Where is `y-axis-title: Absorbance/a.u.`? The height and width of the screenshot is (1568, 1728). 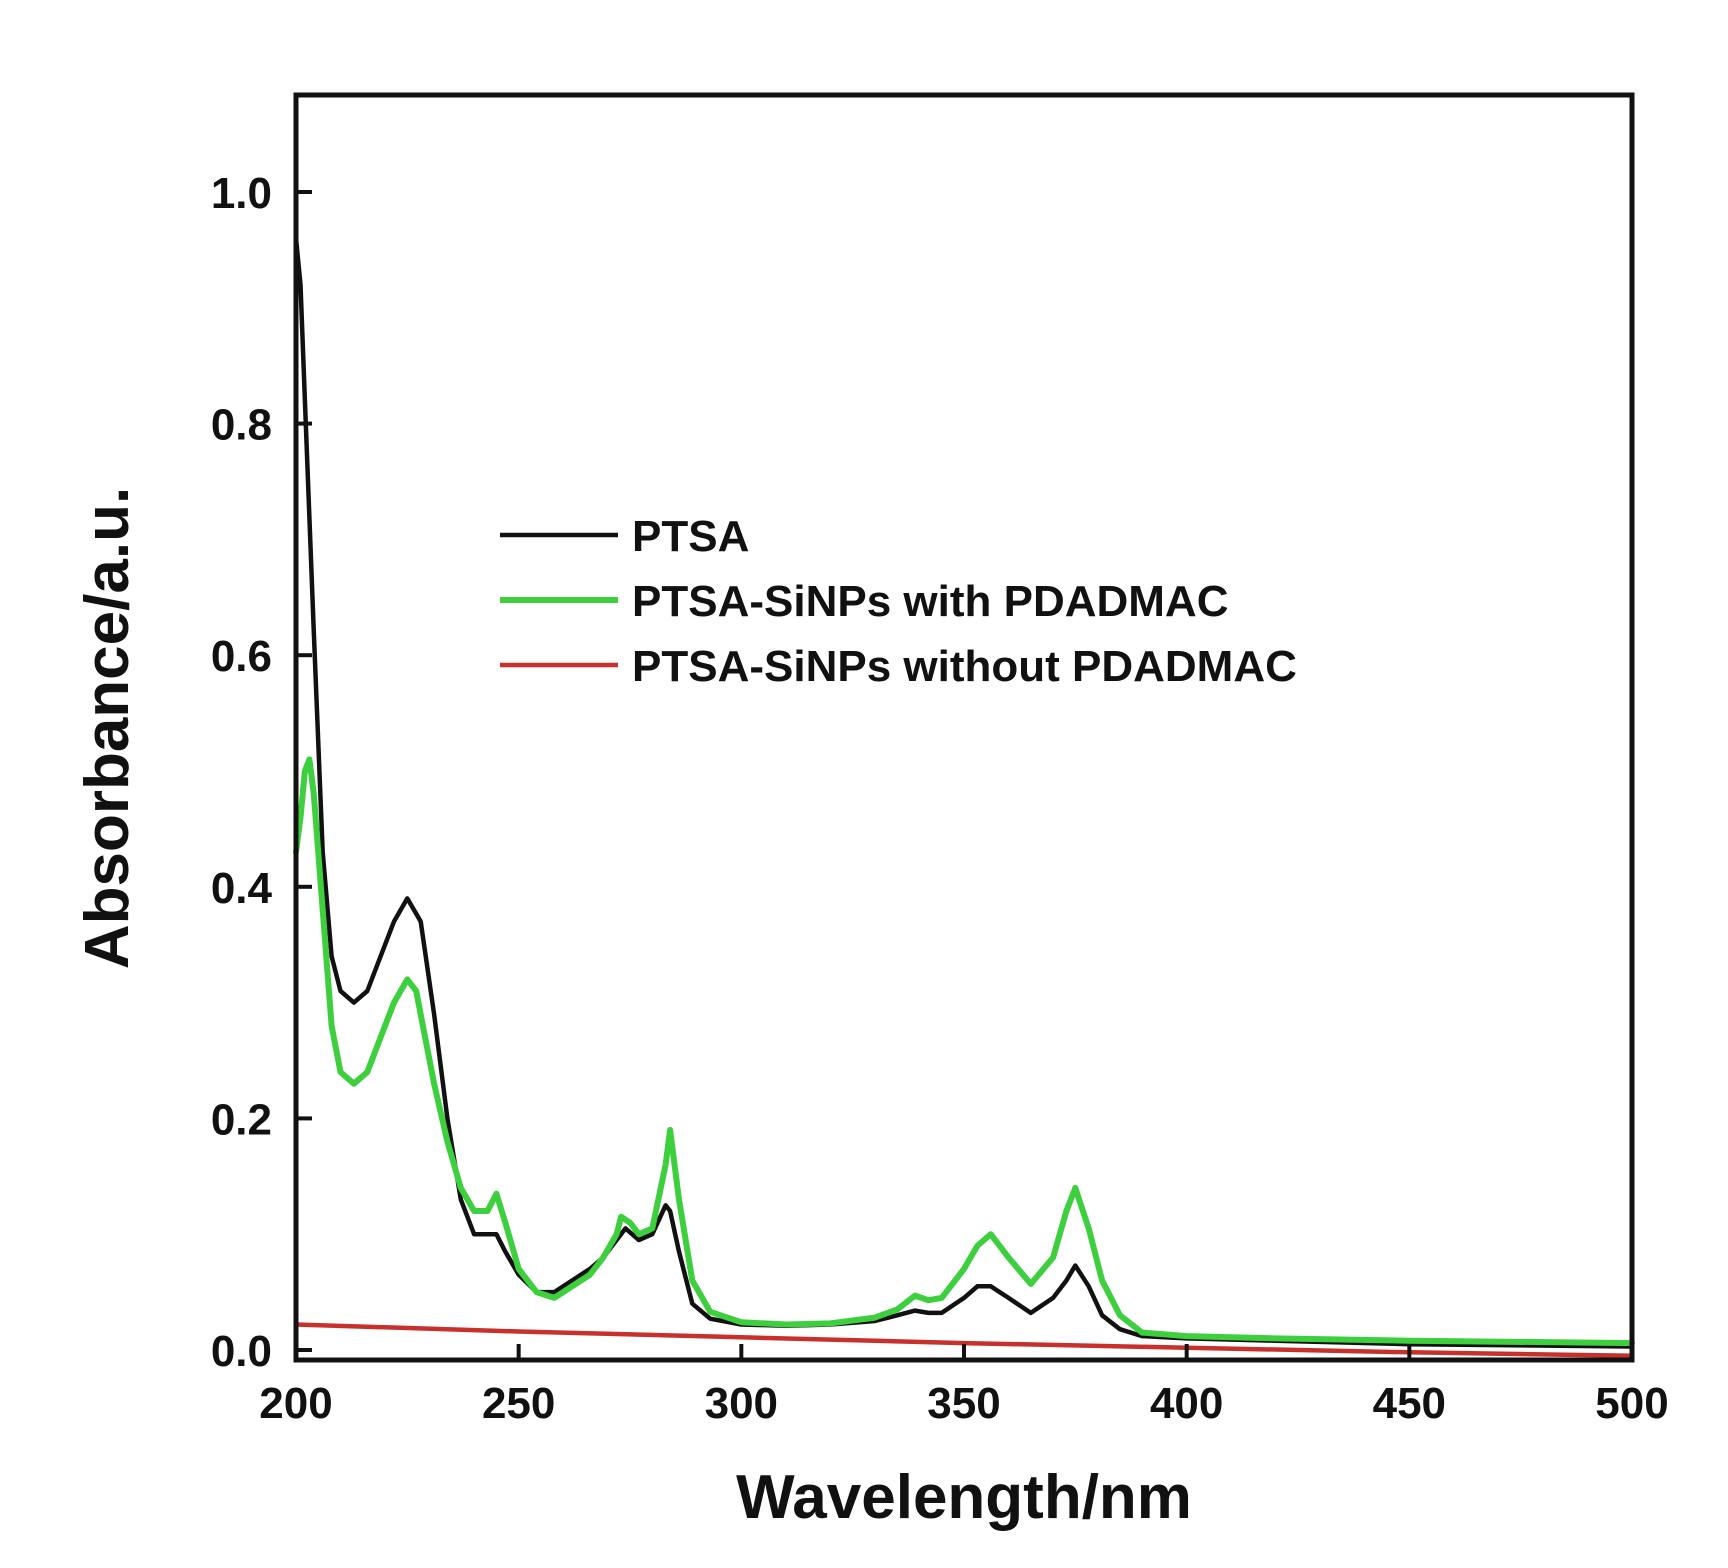
y-axis-title: Absorbance/a.u. is located at coordinates (107, 728).